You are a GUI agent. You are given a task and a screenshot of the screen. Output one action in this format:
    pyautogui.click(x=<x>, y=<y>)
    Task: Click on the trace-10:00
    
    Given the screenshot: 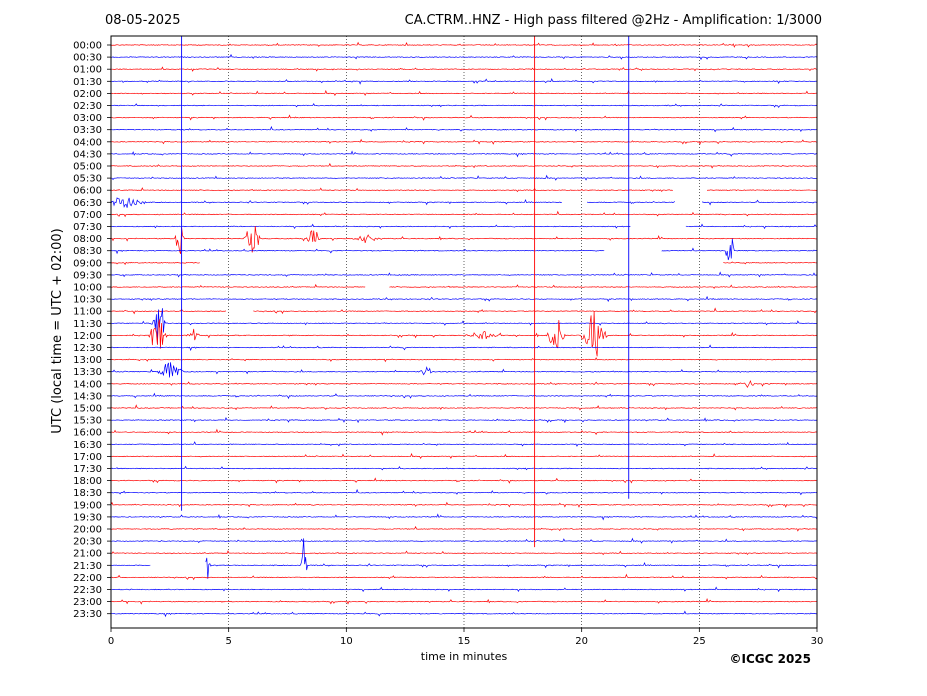 What is the action you would take?
    pyautogui.click(x=464, y=286)
    